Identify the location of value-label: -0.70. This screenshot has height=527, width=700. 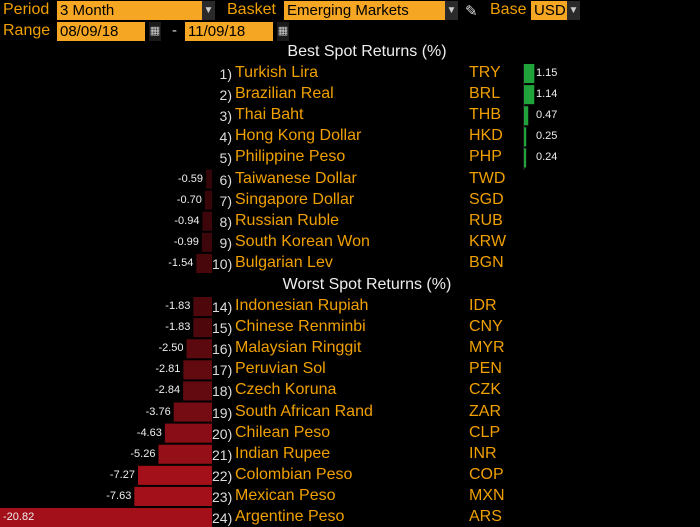
(189, 199).